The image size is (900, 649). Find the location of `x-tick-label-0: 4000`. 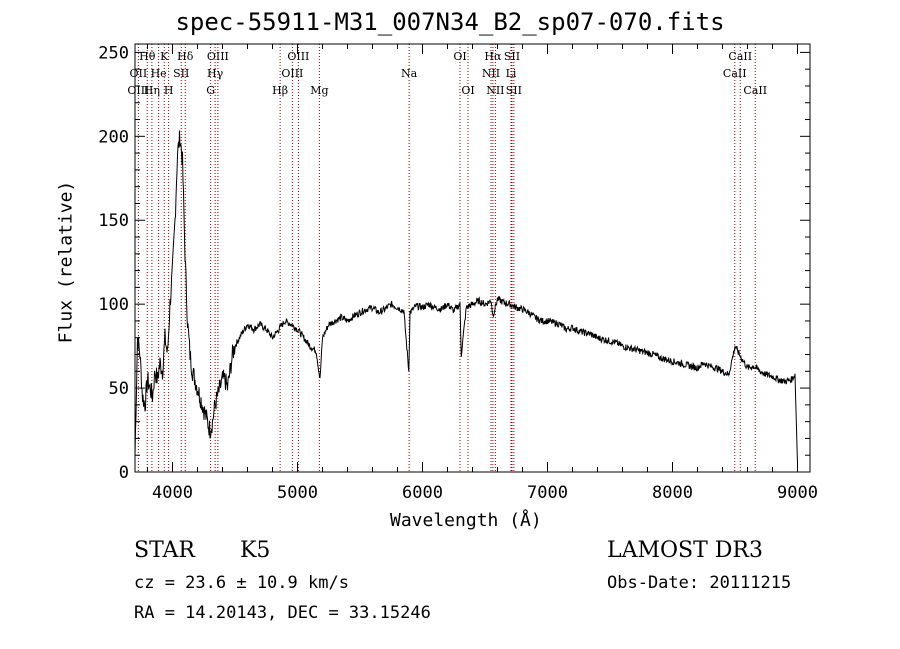

x-tick-label-0: 4000 is located at coordinates (172, 493).